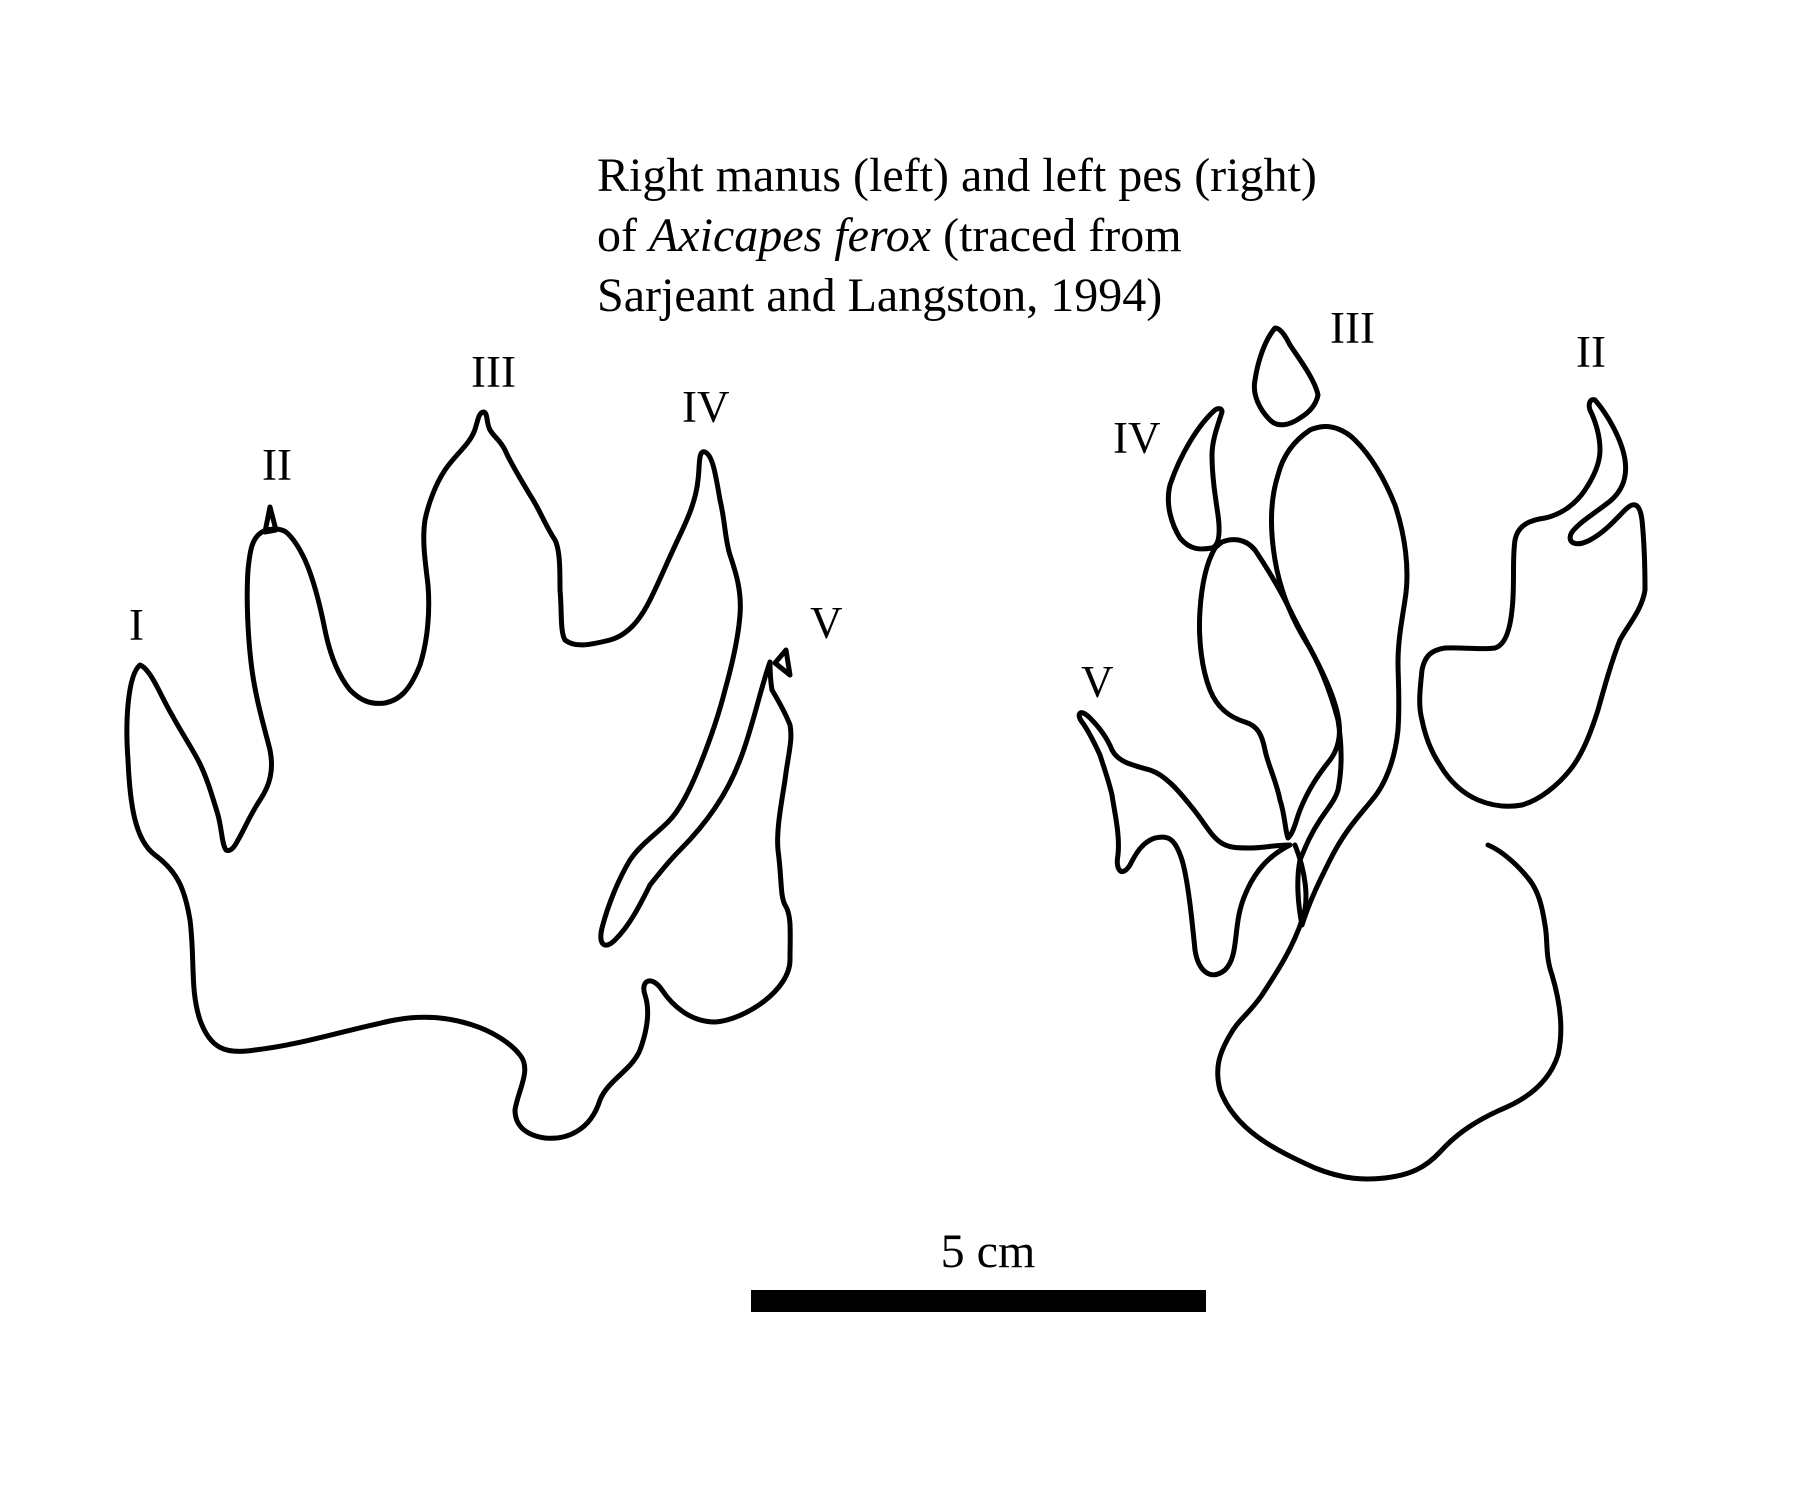 The height and width of the screenshot is (1500, 1800). I want to click on manus-digit-II-label: II, so click(277, 465).